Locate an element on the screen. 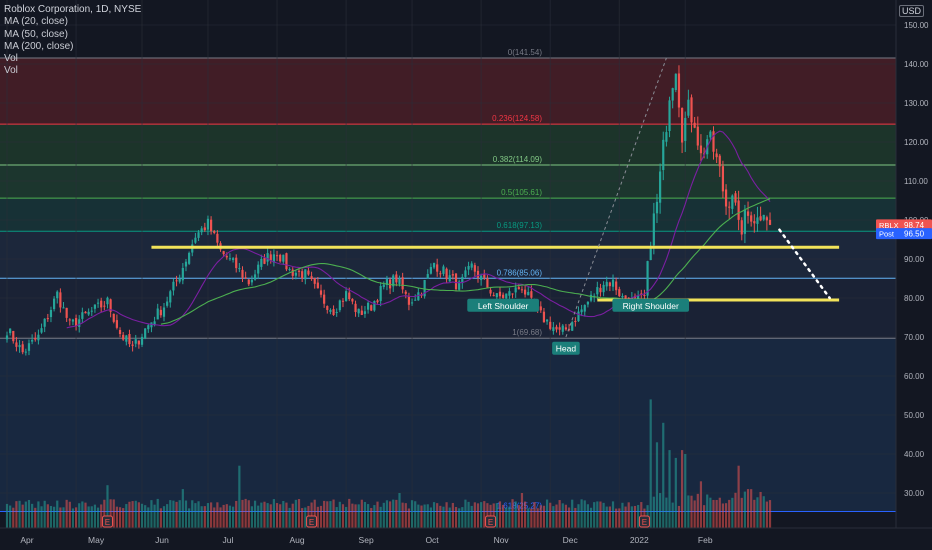 The width and height of the screenshot is (932, 550). indicator-ma200: MA (200, close) is located at coordinates (39, 46).